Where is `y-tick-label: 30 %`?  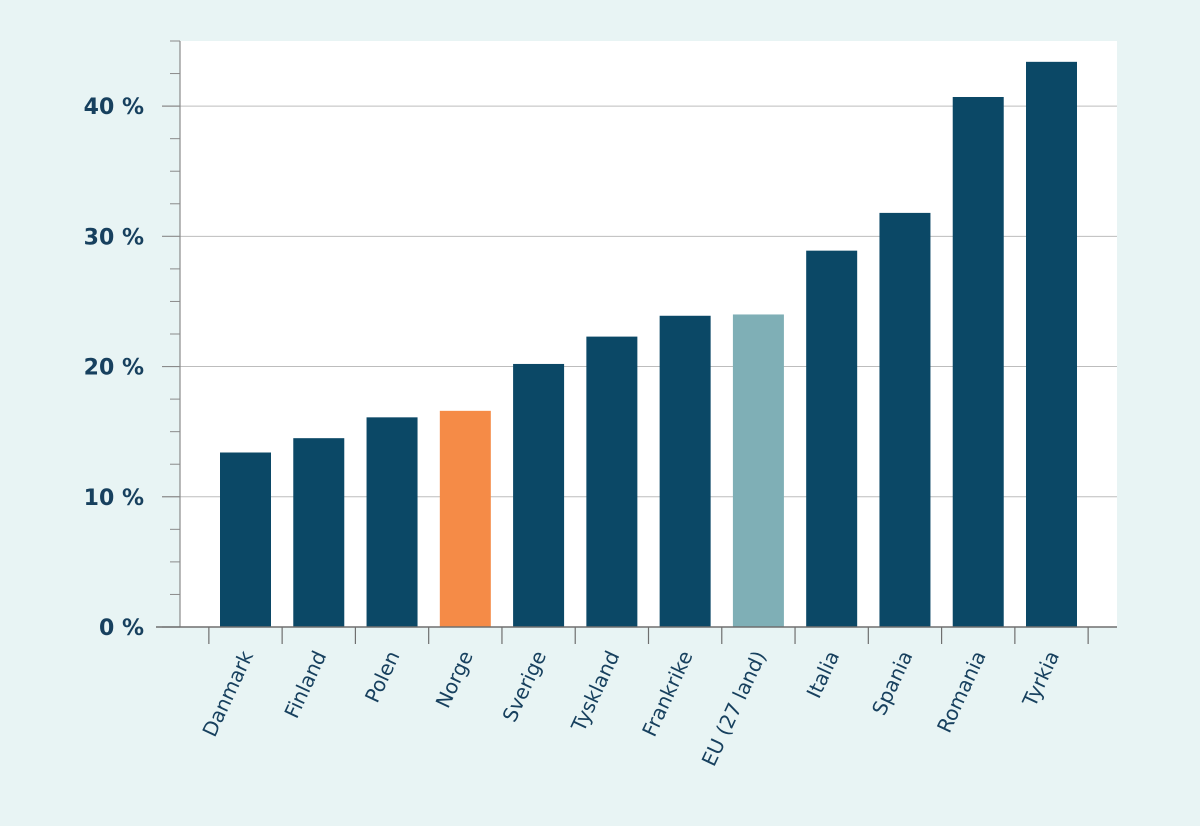 y-tick-label: 30 % is located at coordinates (114, 237).